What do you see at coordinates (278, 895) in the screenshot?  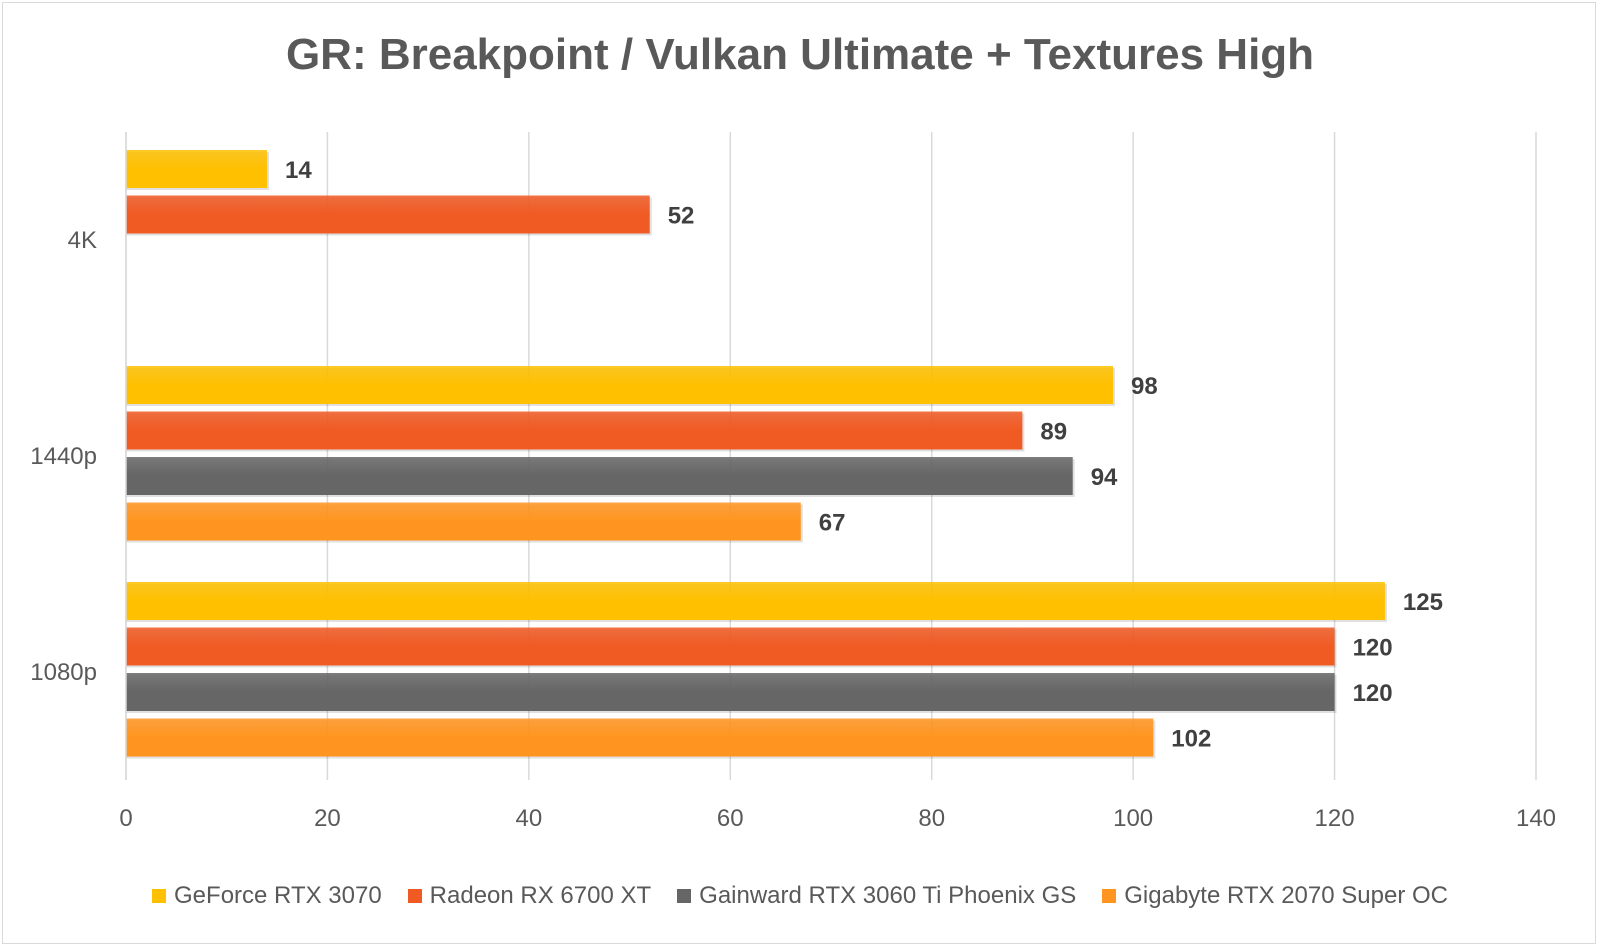 I see `legend-label: GeForce RTX 3070` at bounding box center [278, 895].